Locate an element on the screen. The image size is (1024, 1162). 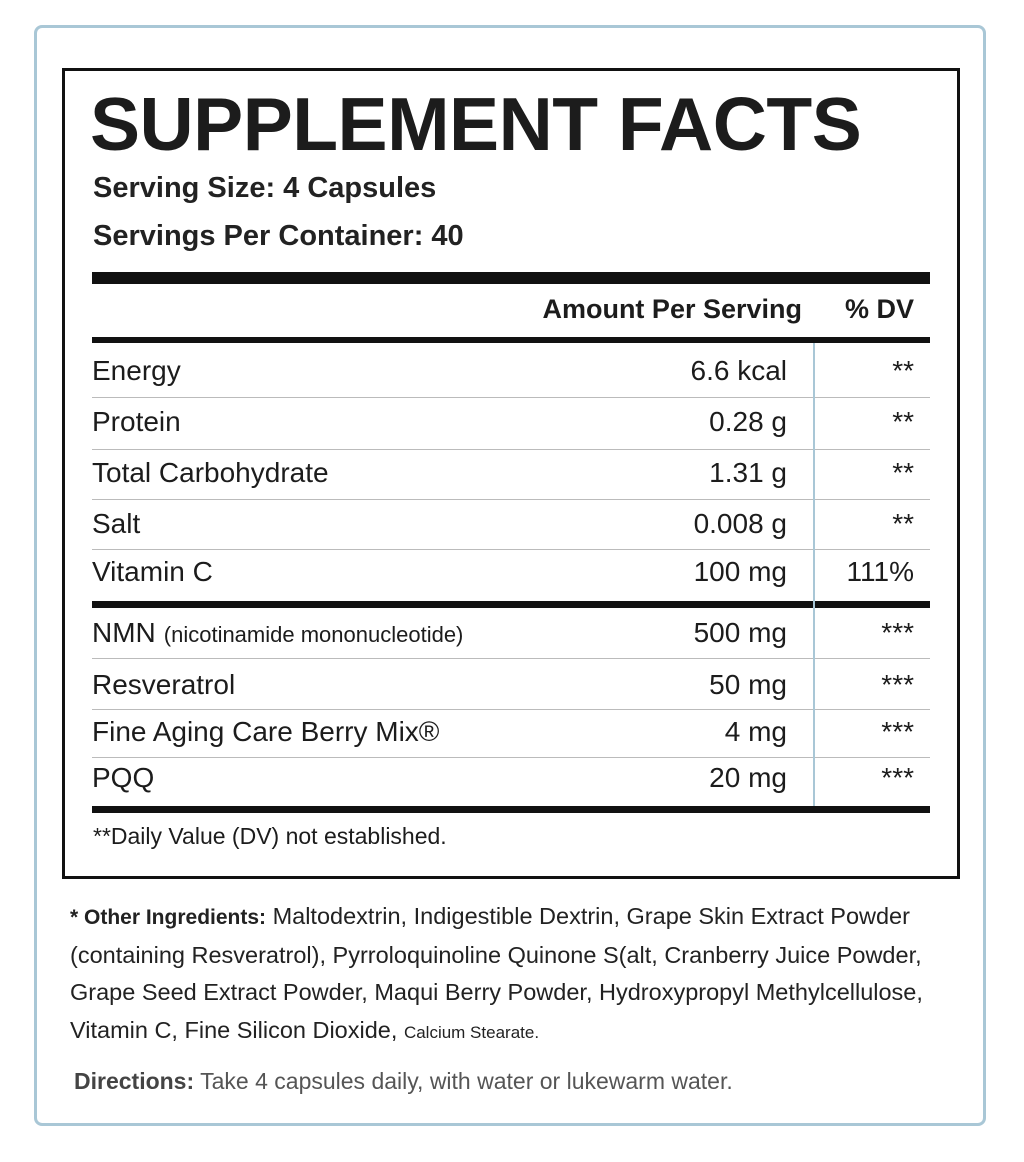
nutrient-label: Vitamin C is located at coordinates (152, 571).